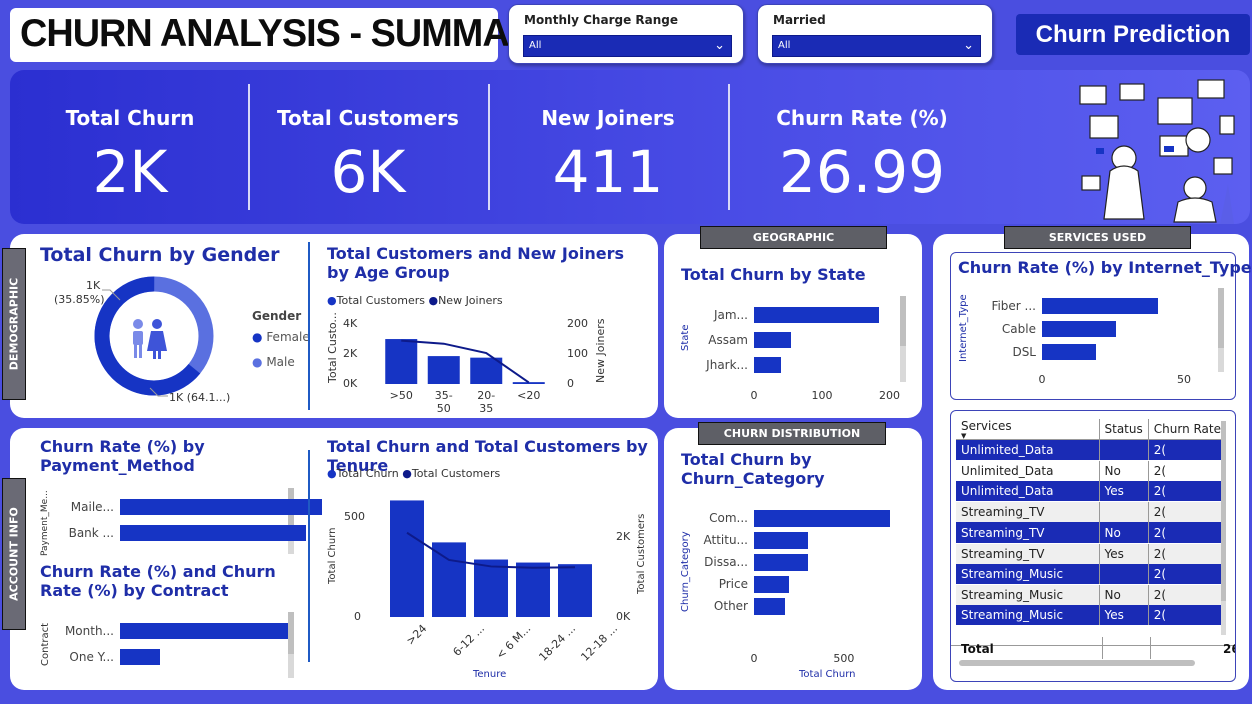 The image size is (1252, 704). Describe the element at coordinates (876, 46) in the screenshot. I see `married-dropdown: All ⌄` at that location.